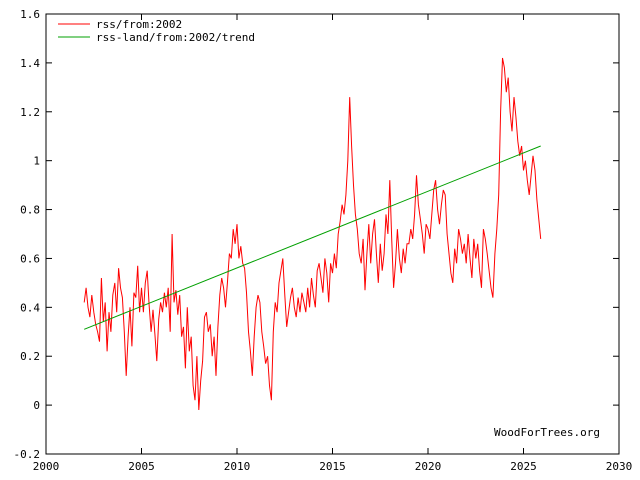 The width and height of the screenshot is (640, 480). Describe the element at coordinates (46, 466) in the screenshot. I see `x-tick-label: 2000` at that location.